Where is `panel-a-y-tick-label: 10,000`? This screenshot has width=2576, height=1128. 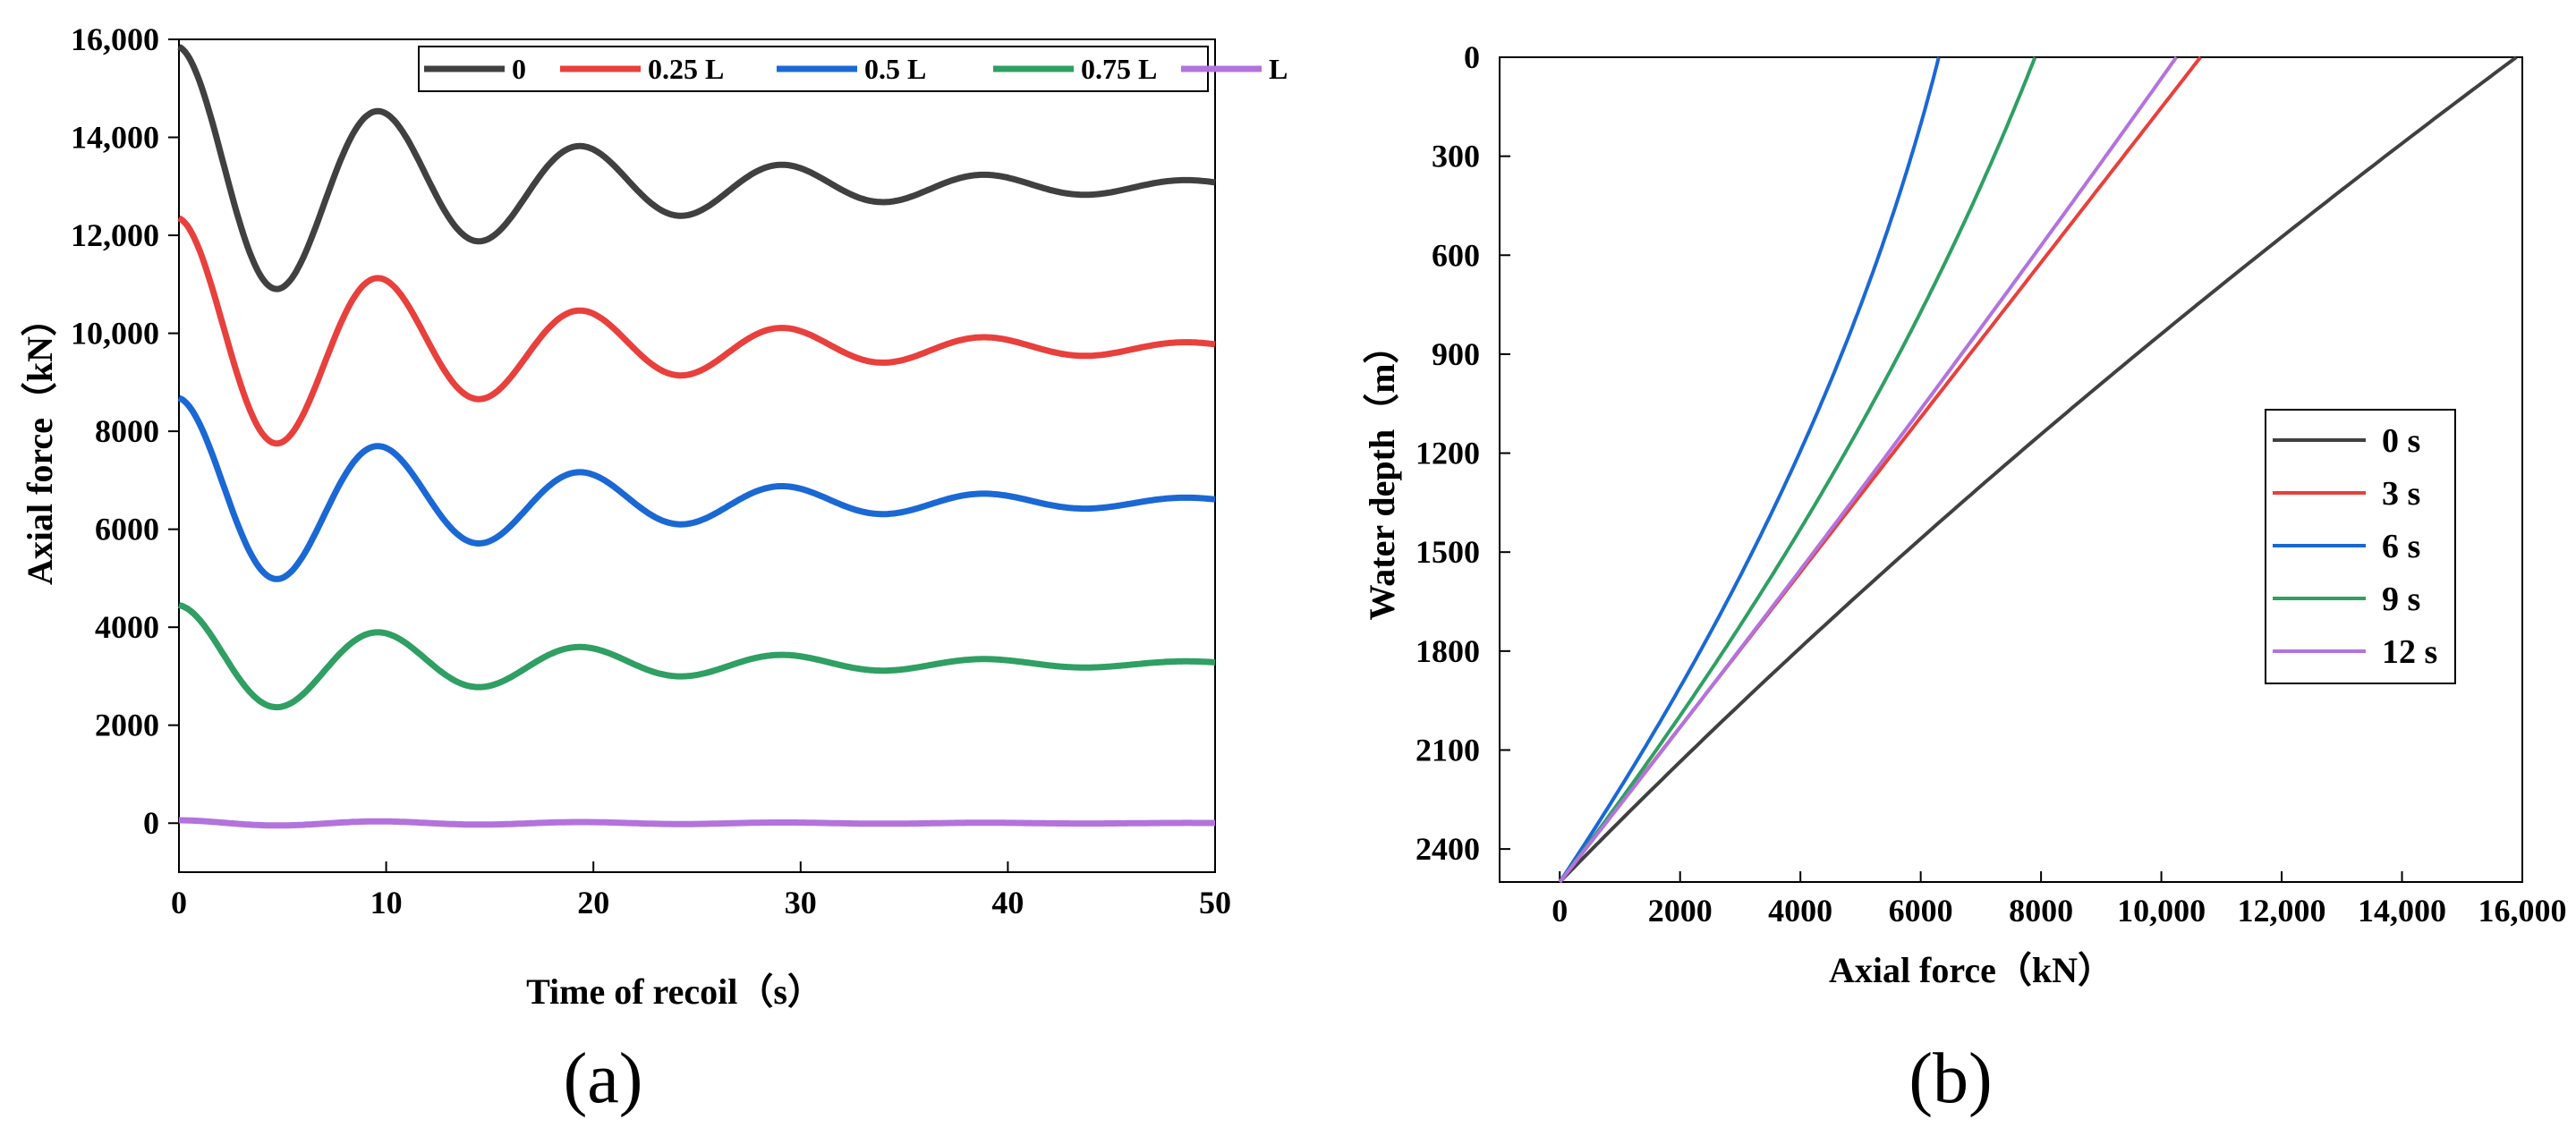 panel-a-y-tick-label: 10,000 is located at coordinates (115, 334).